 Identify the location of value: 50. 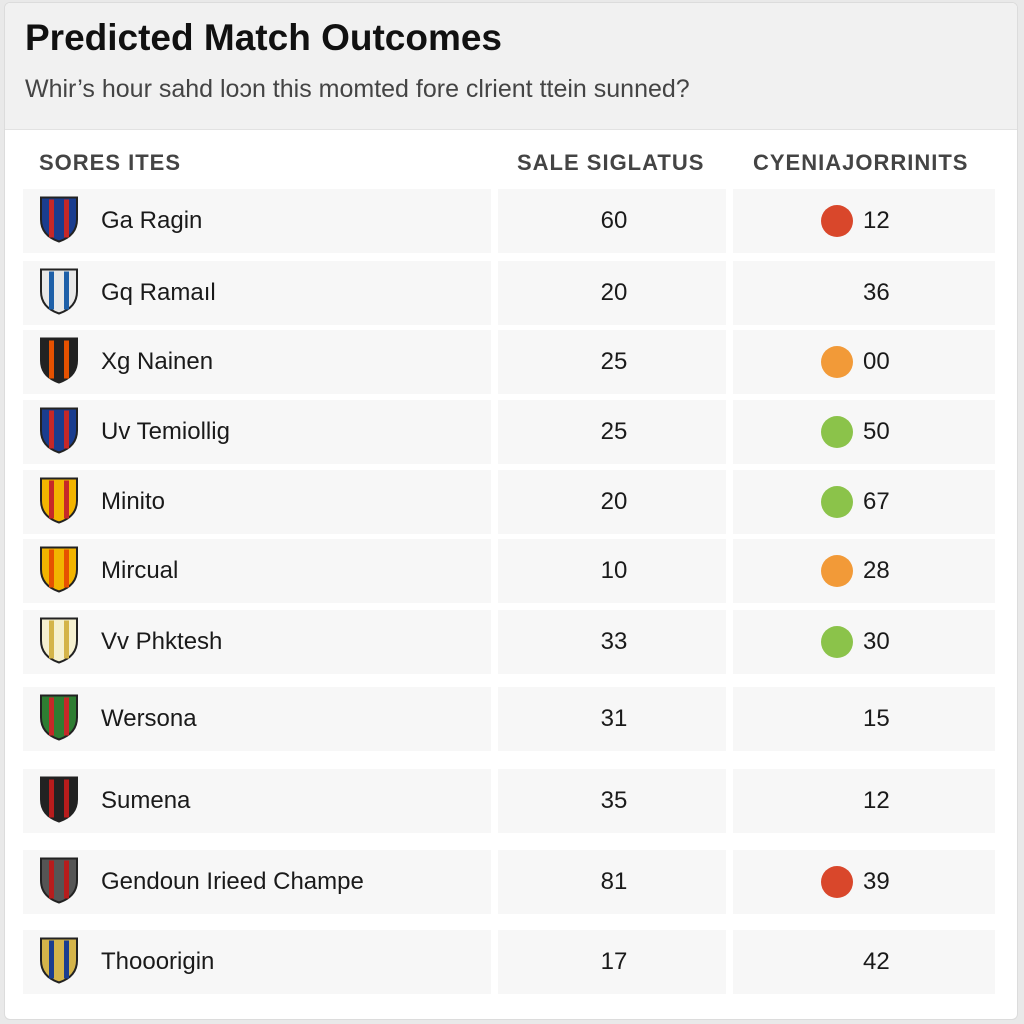
(876, 431).